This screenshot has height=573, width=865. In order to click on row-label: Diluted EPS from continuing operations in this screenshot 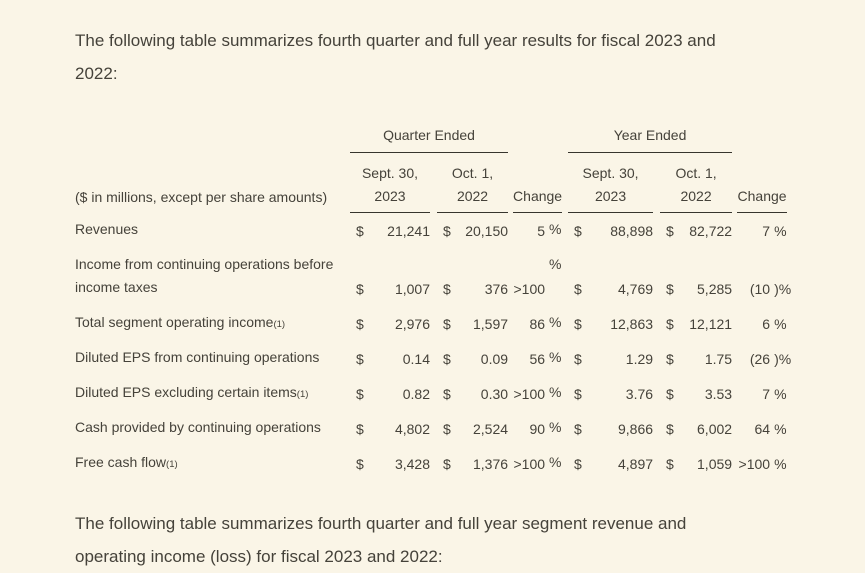, I will do `click(212, 358)`.